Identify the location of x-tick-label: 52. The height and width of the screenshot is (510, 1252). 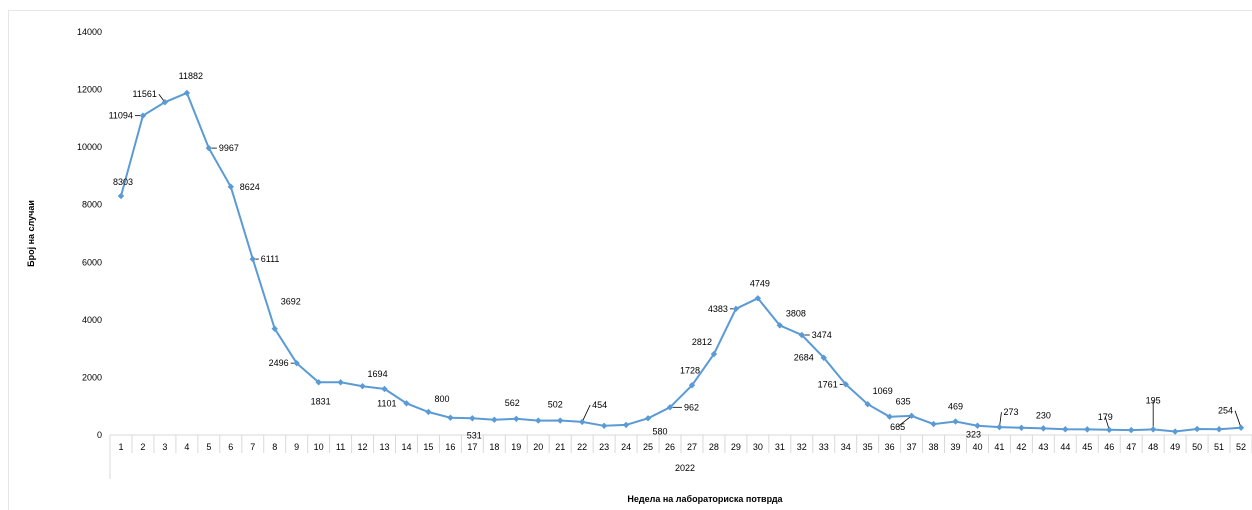
(1241, 447).